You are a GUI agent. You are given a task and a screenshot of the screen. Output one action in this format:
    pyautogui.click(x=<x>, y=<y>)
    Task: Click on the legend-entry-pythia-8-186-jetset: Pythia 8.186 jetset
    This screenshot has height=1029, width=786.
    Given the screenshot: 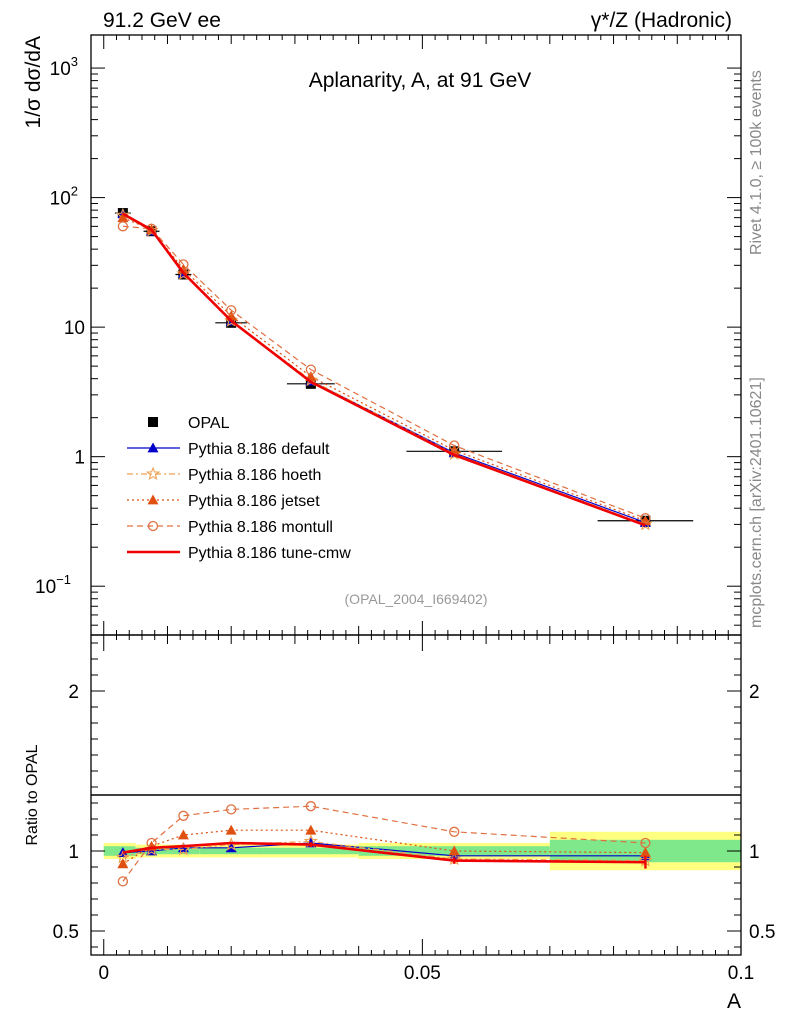 What is the action you would take?
    pyautogui.click(x=223, y=501)
    